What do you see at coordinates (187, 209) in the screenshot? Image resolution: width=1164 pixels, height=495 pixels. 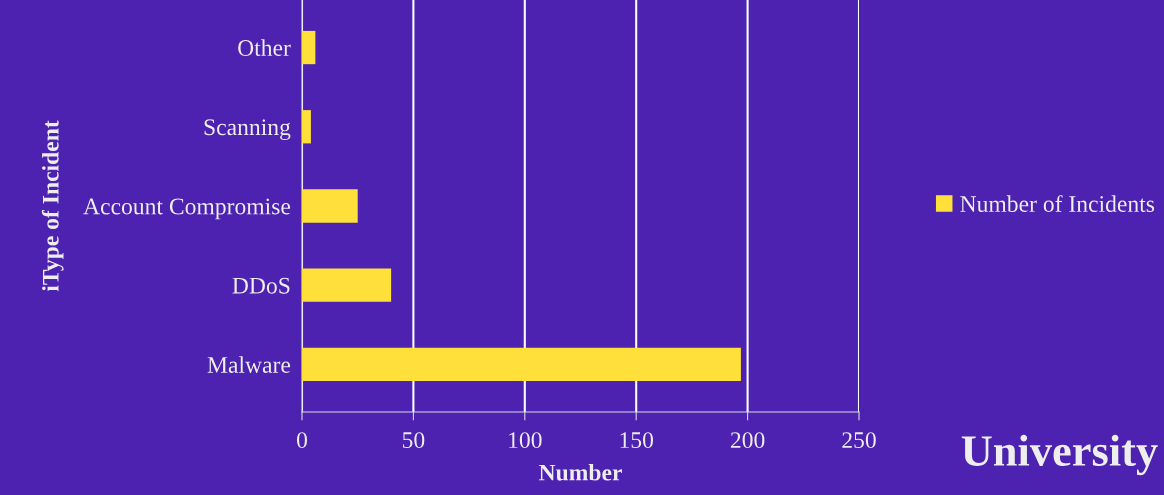 I see `y-tick-label: Account Compromise` at bounding box center [187, 209].